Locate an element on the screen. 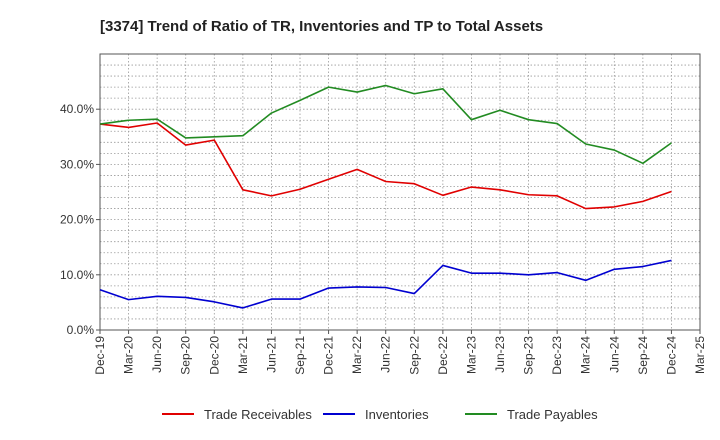 The image size is (720, 440). x-tick-label: Dec-19 is located at coordinates (100, 355).